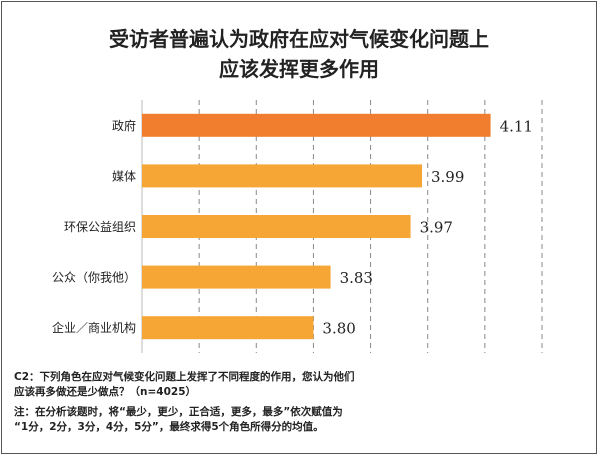  What do you see at coordinates (94, 278) in the screenshot?
I see `category-label-4: 公众（你我他）` at bounding box center [94, 278].